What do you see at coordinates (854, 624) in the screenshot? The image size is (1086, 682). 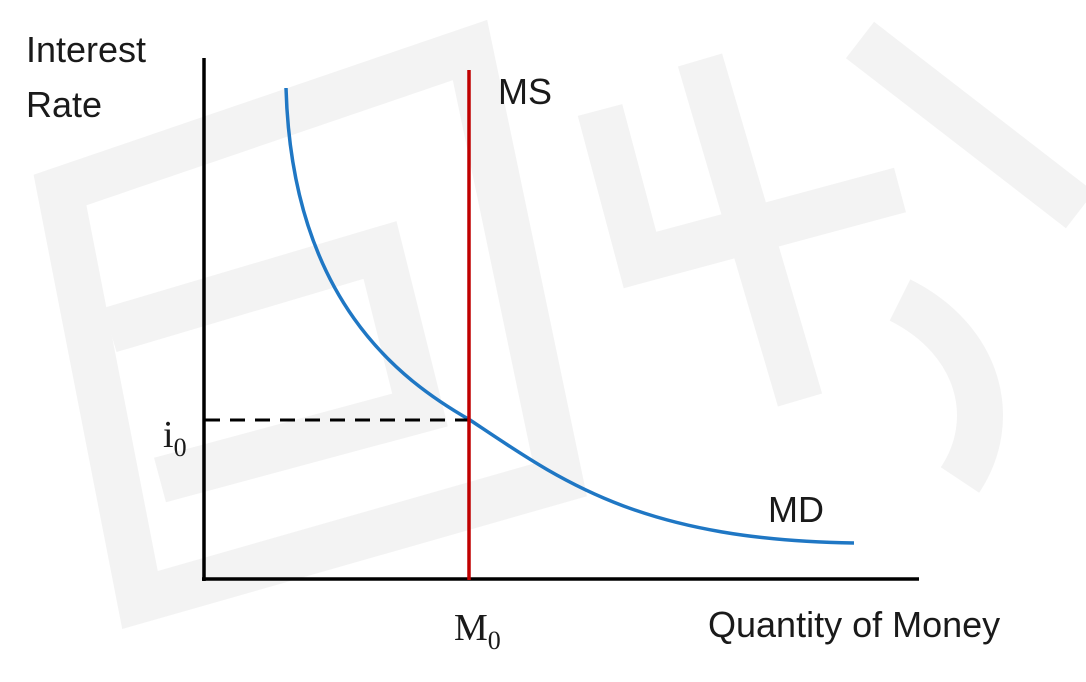 I see `x-axis-label: Quantity of Money` at bounding box center [854, 624].